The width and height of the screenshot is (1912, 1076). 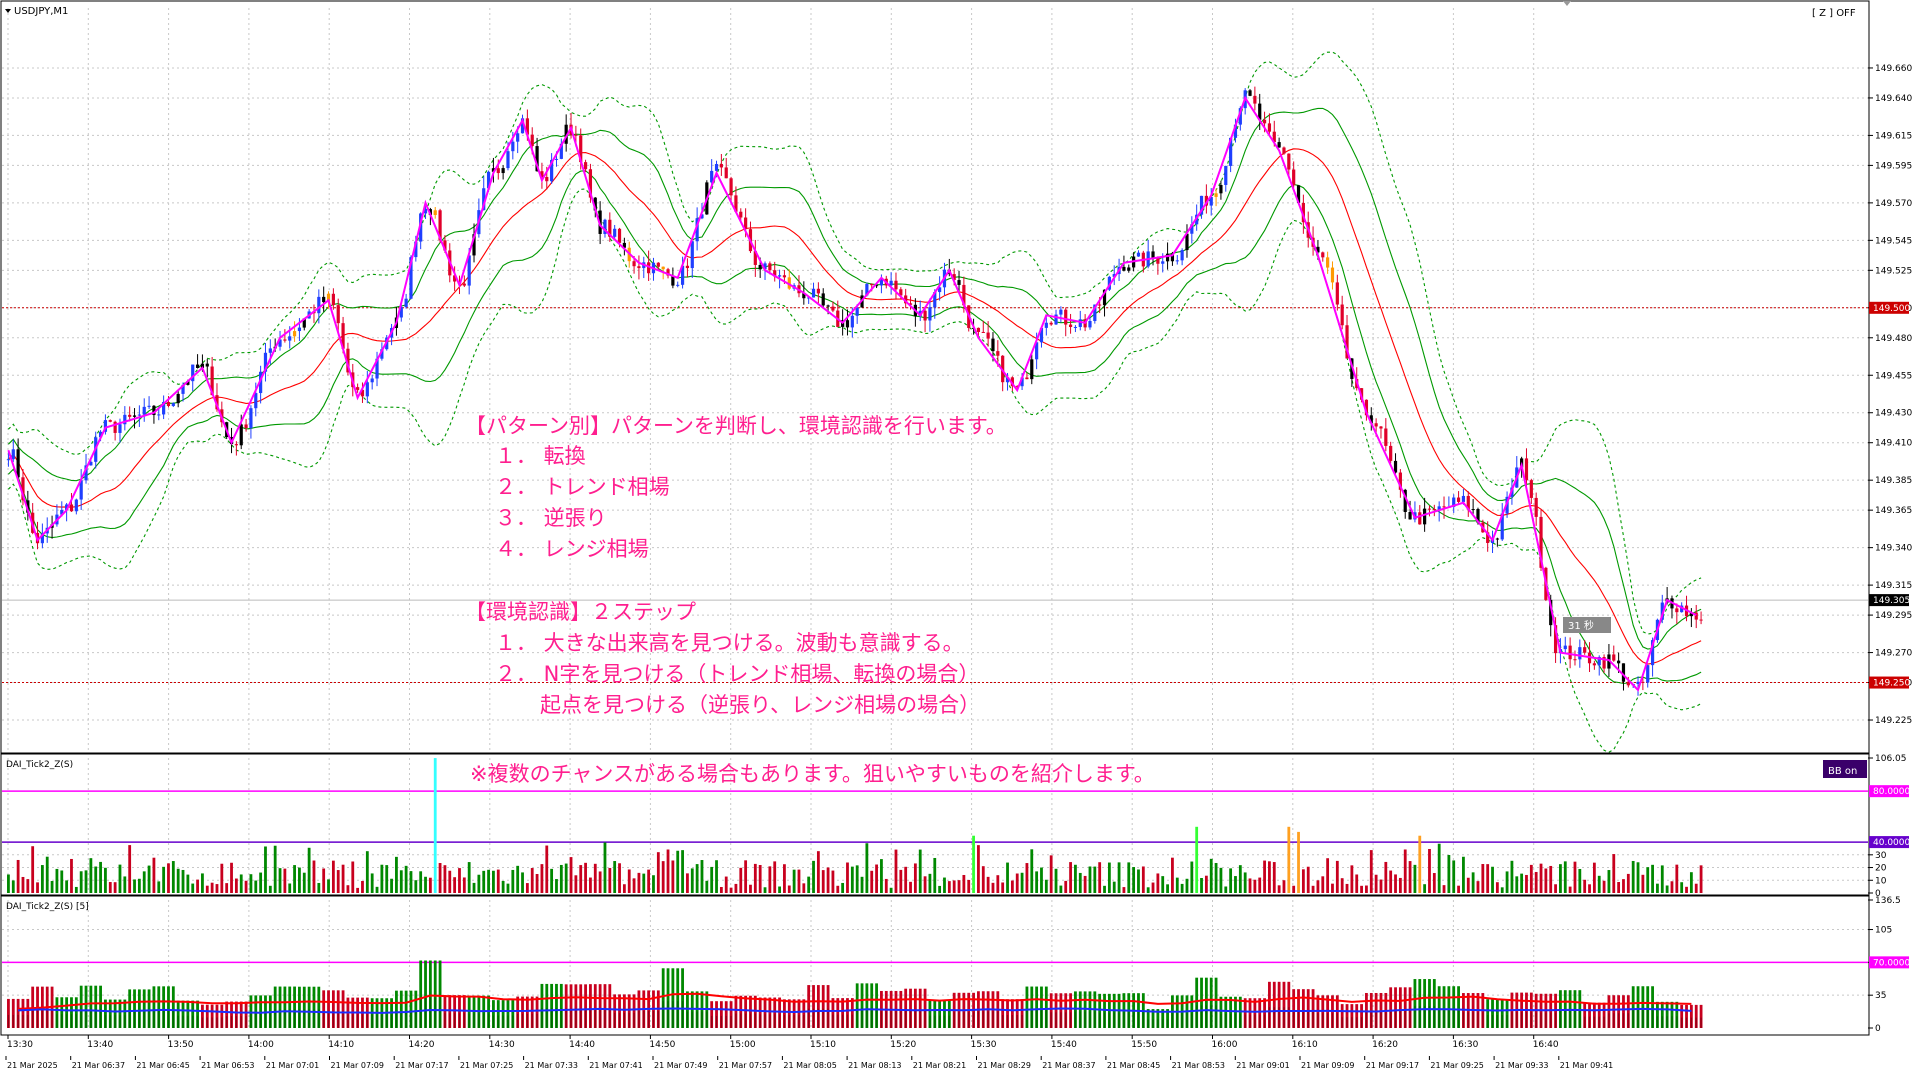 I want to click on bb-on-badge-box, so click(x=1845, y=769).